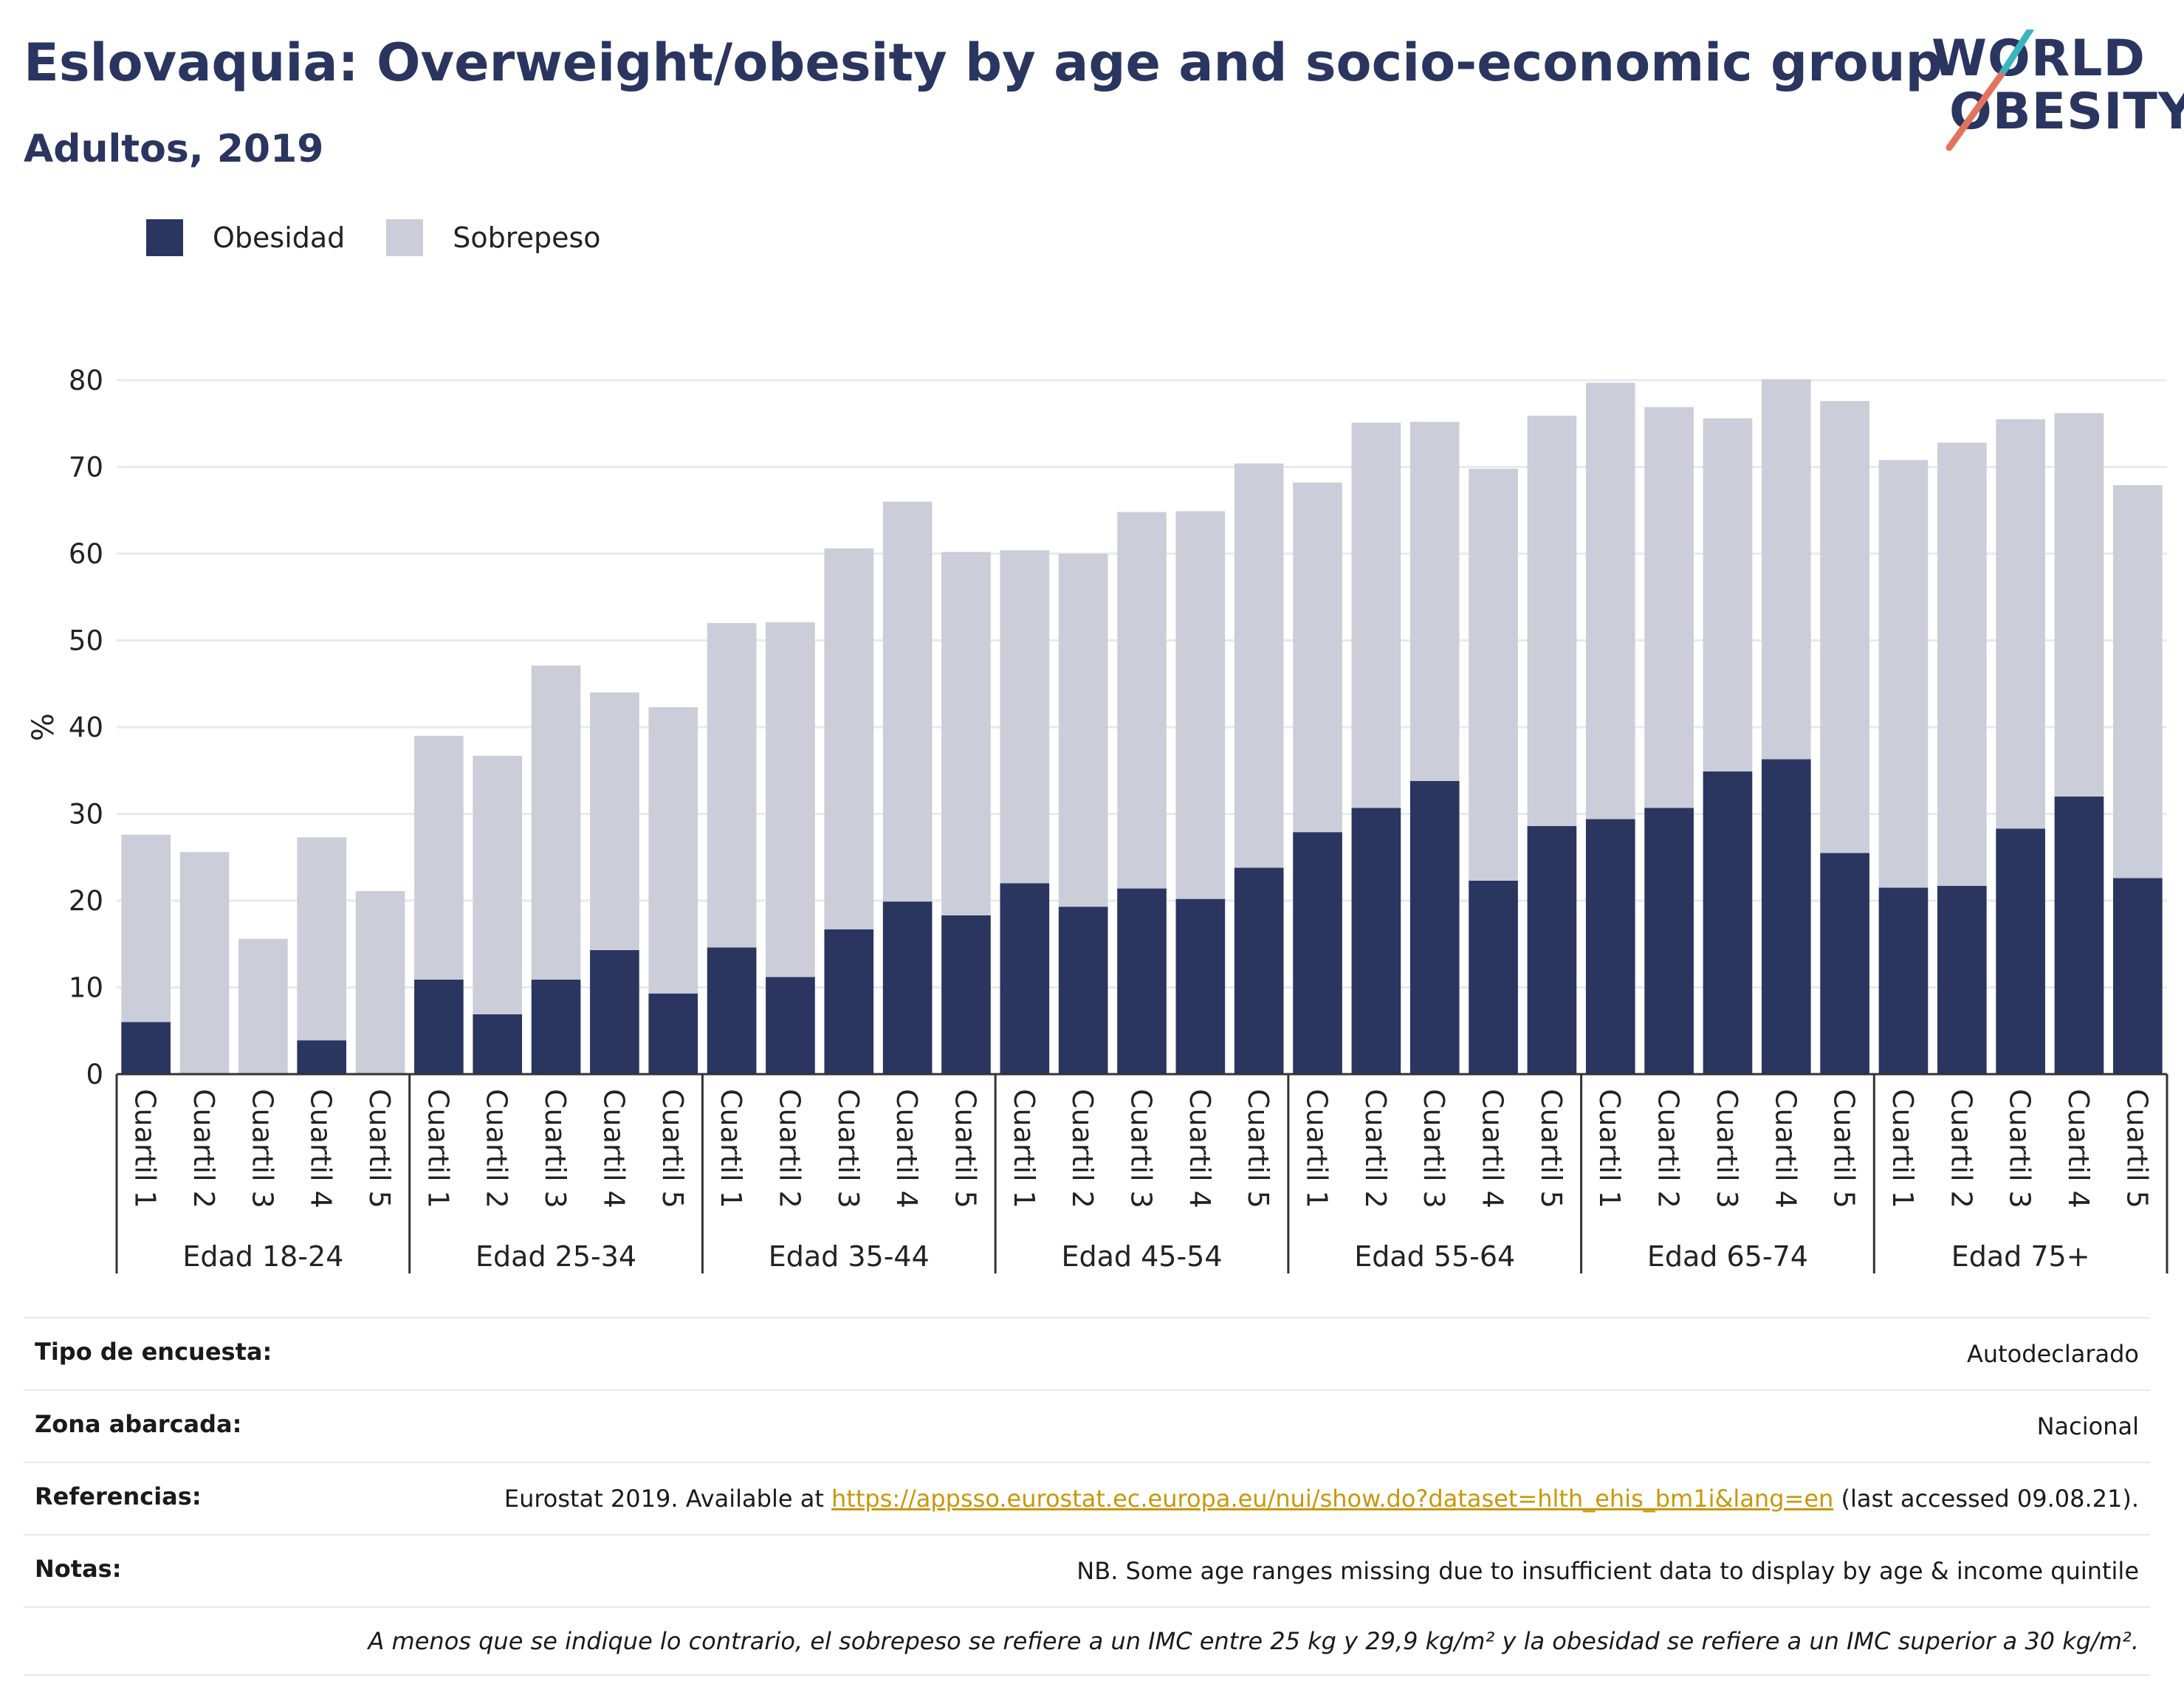  What do you see at coordinates (174, 149) in the screenshot?
I see `page-subtitle: Adultos, 2019` at bounding box center [174, 149].